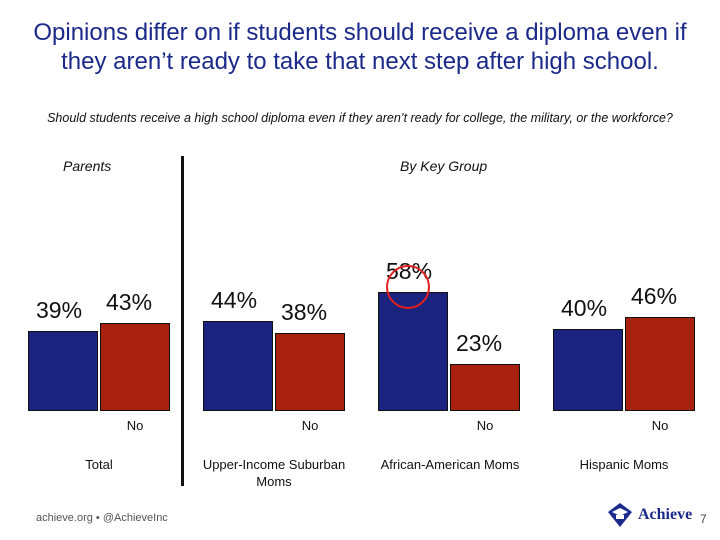 The image size is (720, 540). What do you see at coordinates (703, 519) in the screenshot?
I see `page-number: 7` at bounding box center [703, 519].